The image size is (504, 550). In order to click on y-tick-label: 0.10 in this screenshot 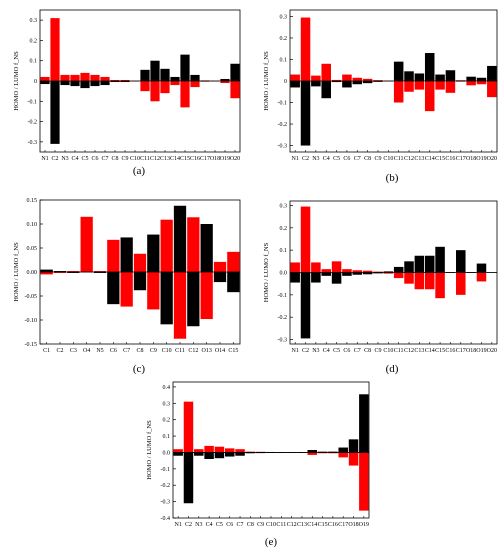, I will do `click(32, 225)`.